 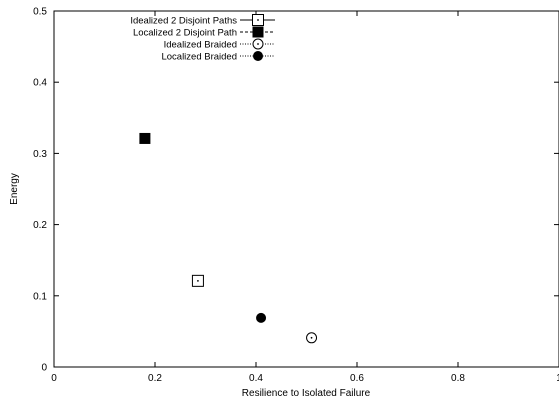 What do you see at coordinates (44, 368) in the screenshot?
I see `y-tick-label: 0` at bounding box center [44, 368].